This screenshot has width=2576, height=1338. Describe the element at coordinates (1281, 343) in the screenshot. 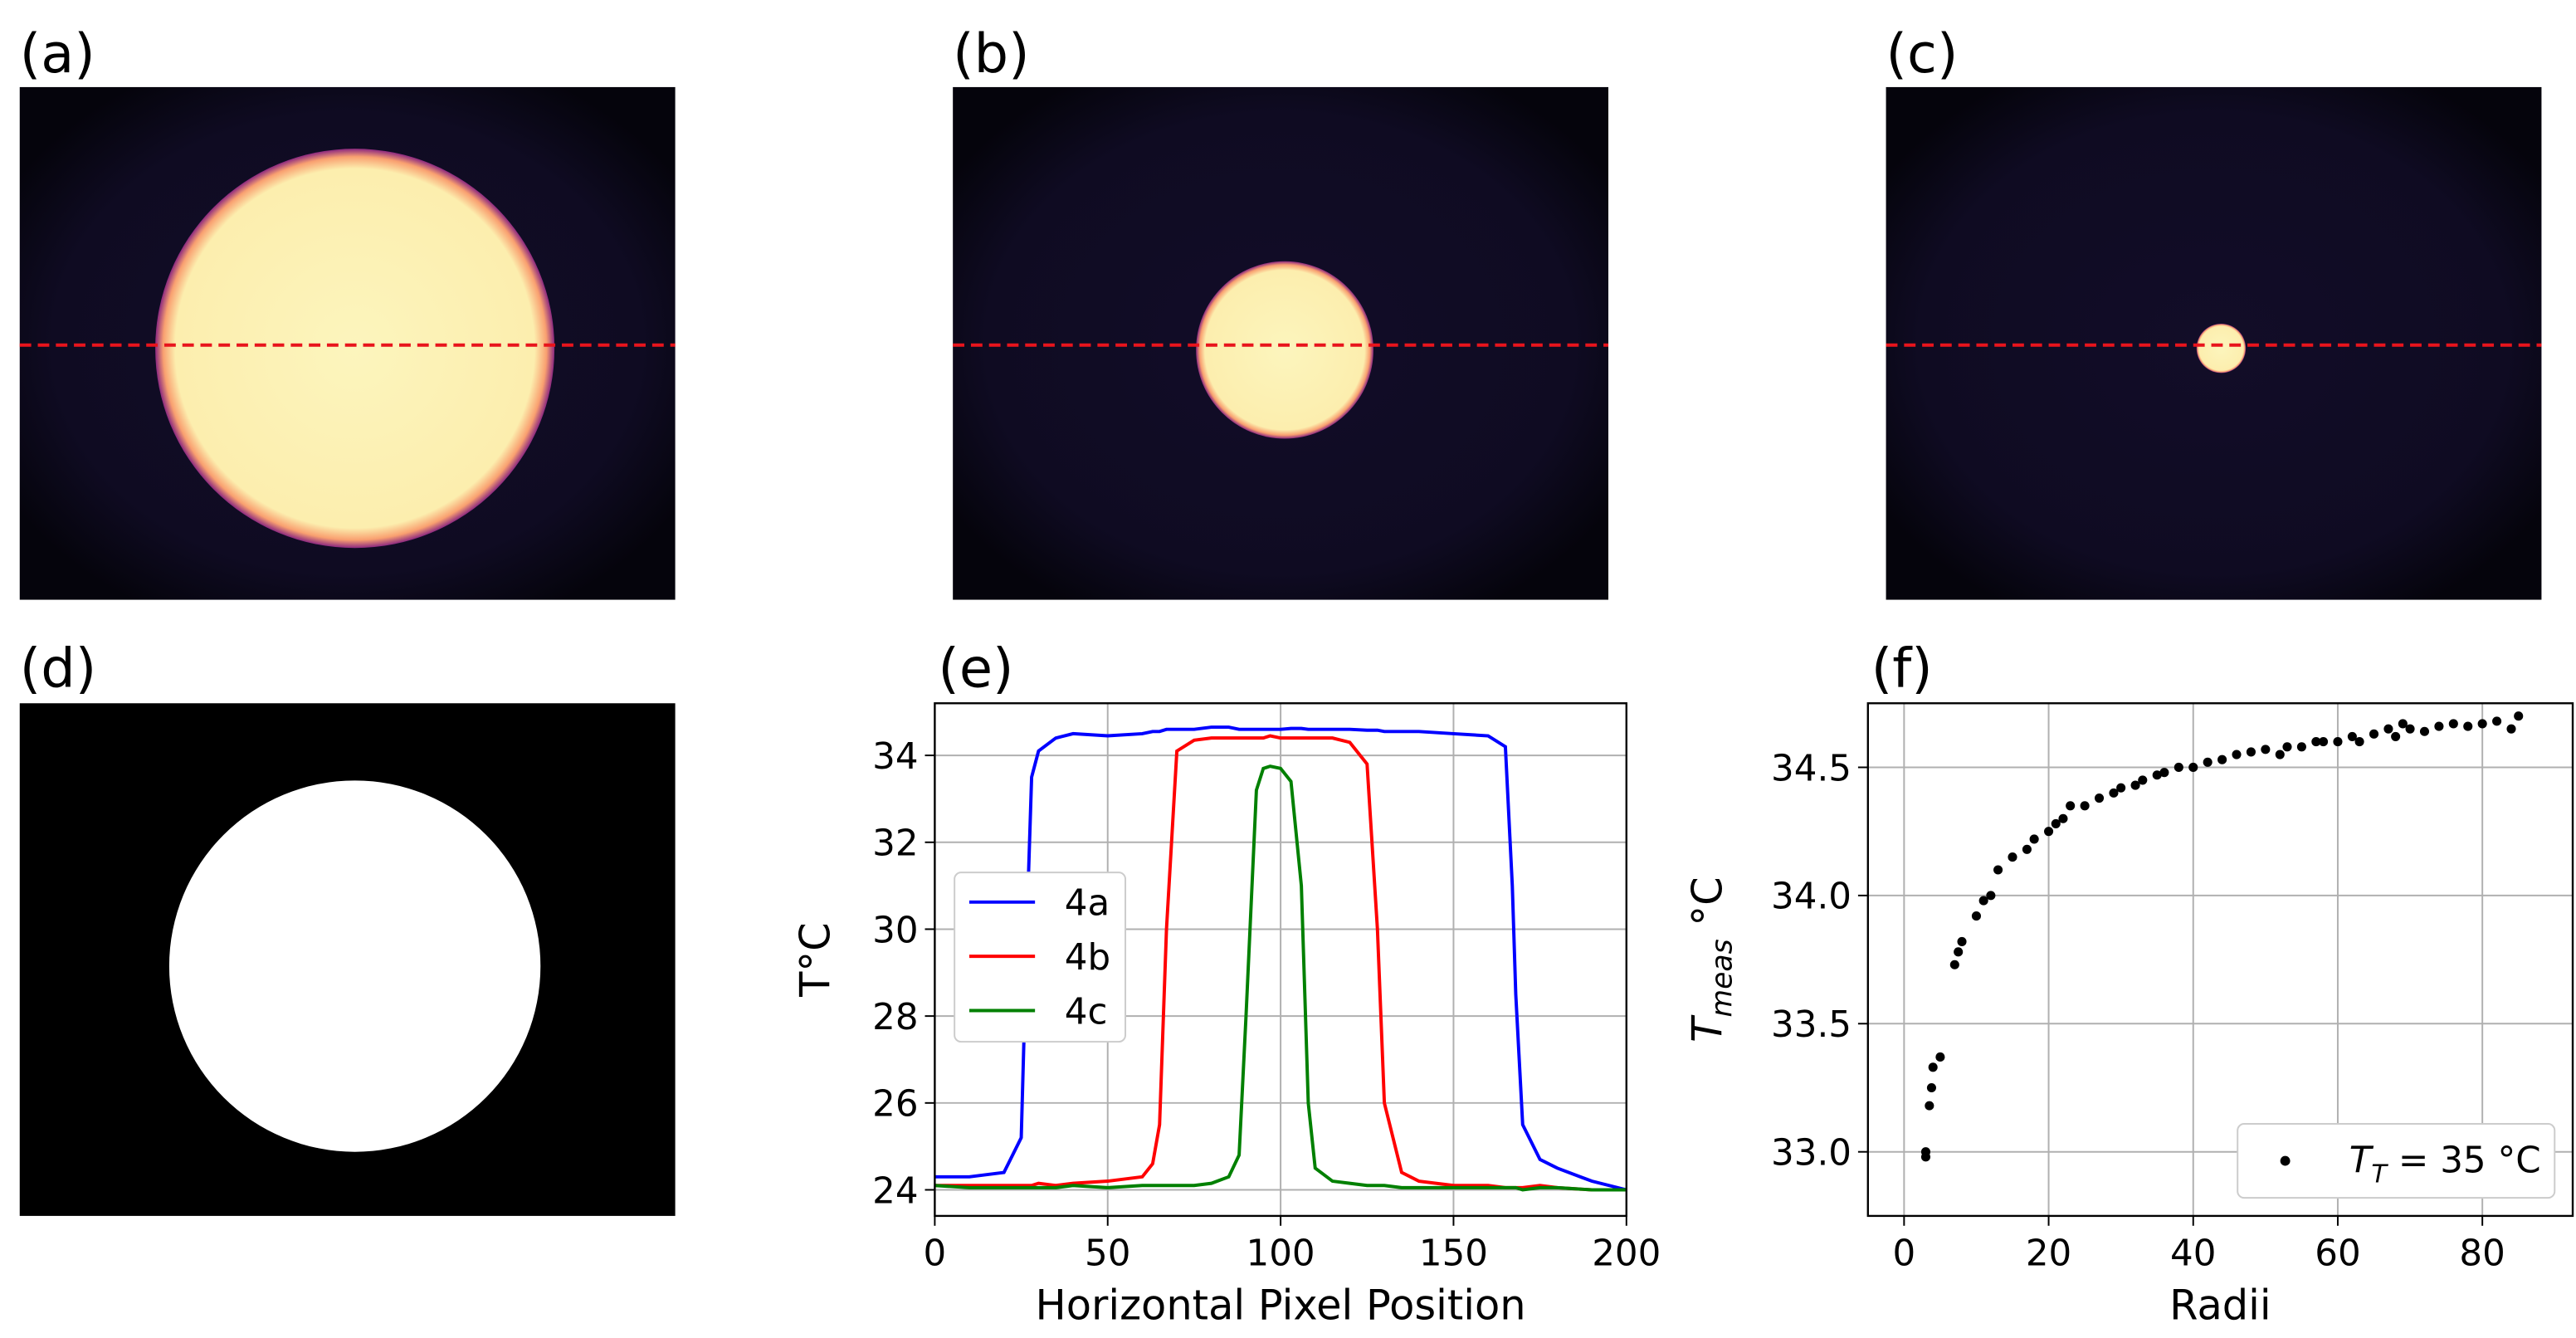

I see `image-b` at that location.